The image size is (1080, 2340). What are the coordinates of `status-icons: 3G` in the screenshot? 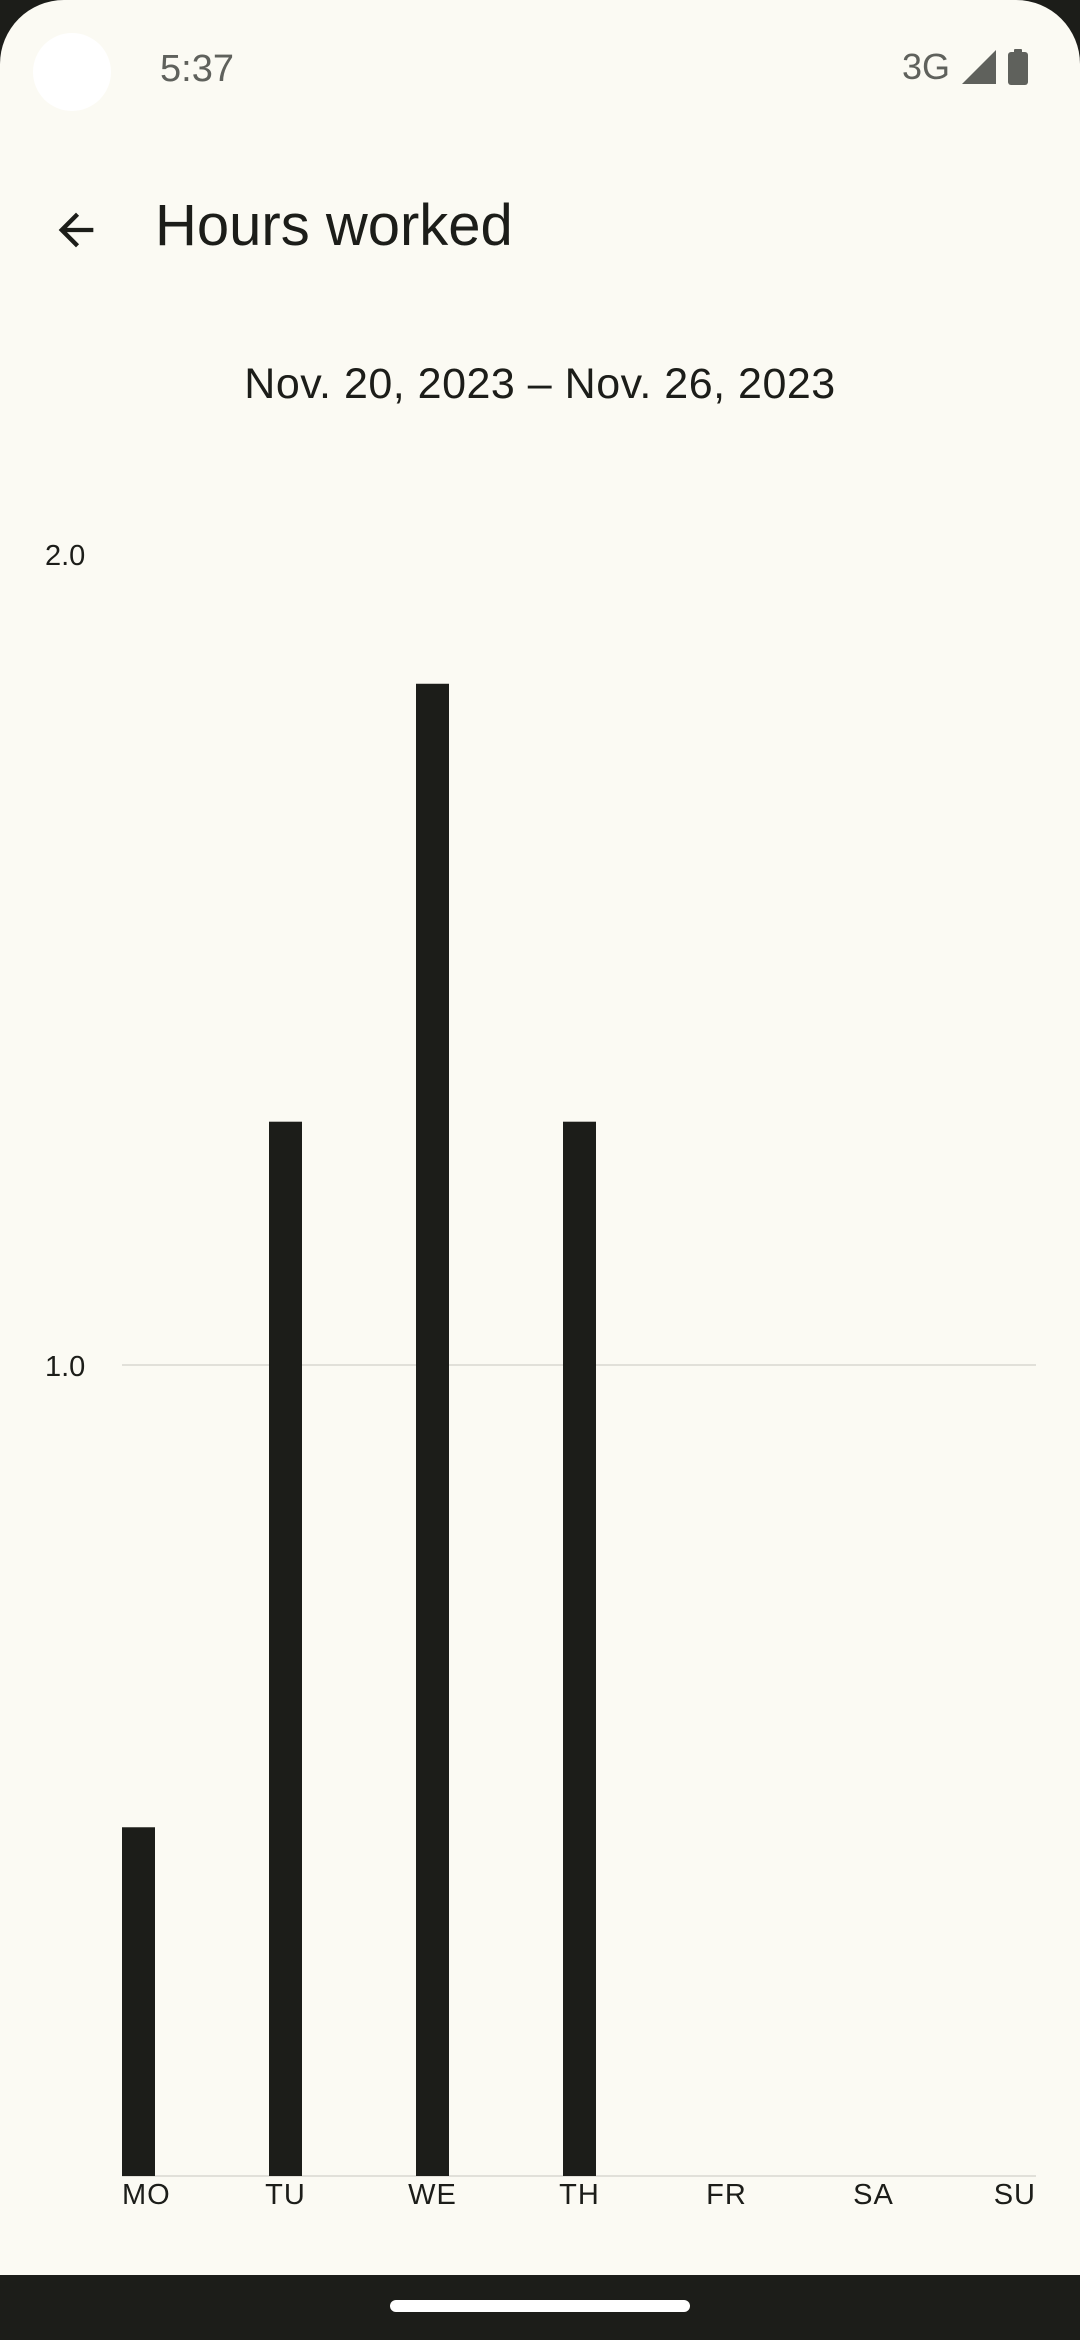 It's located at (965, 67).